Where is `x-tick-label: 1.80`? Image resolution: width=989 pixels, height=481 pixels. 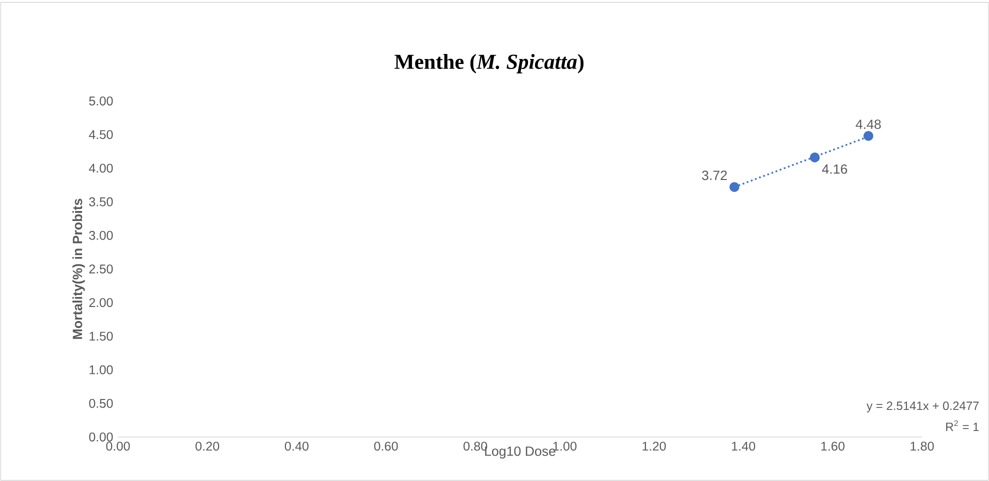 x-tick-label: 1.80 is located at coordinates (922, 446).